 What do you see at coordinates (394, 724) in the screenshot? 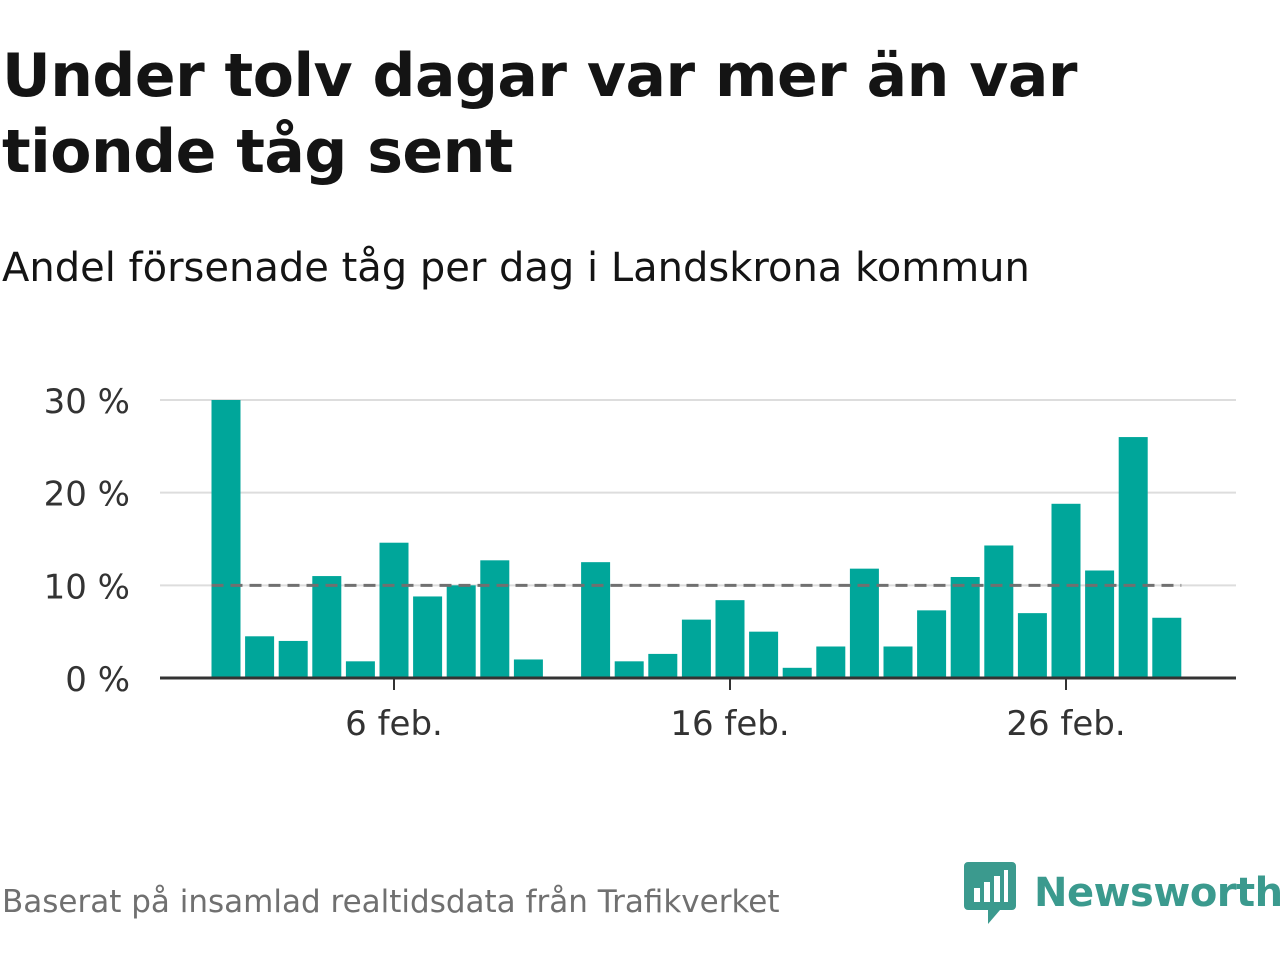
I see `x-tick-label: 6 feb.` at bounding box center [394, 724].